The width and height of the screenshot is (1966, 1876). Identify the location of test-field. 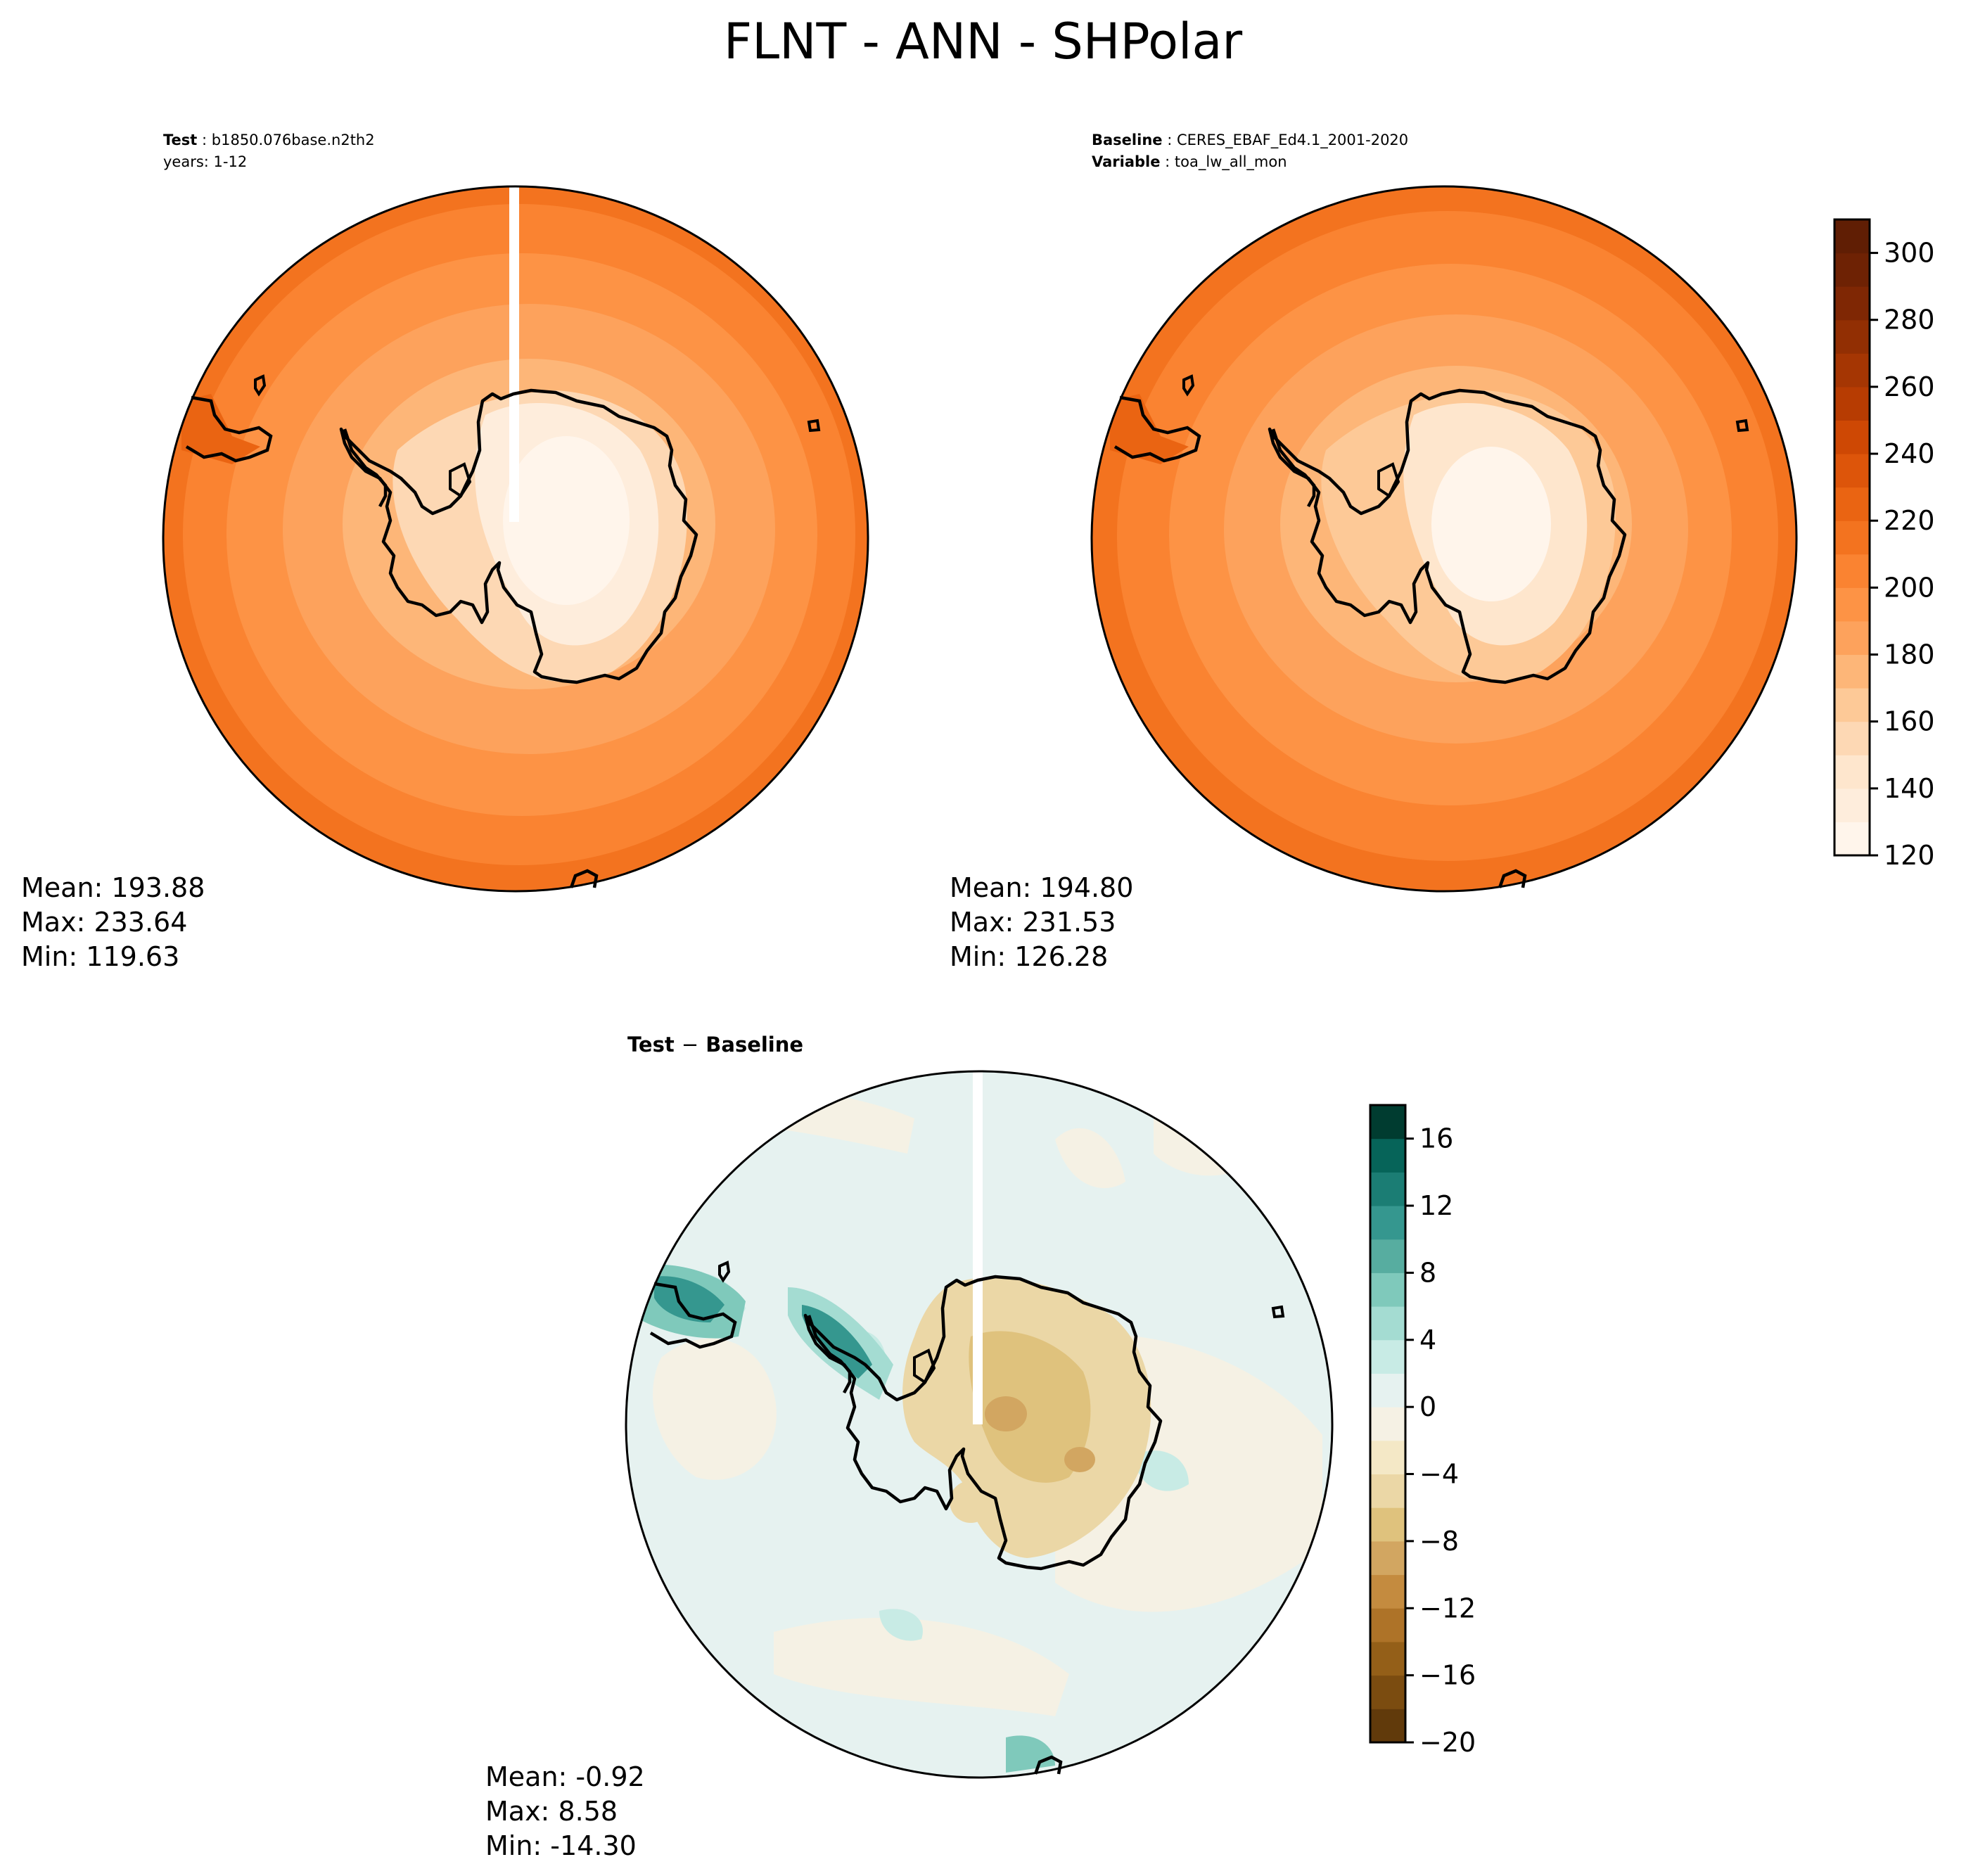
(515, 538).